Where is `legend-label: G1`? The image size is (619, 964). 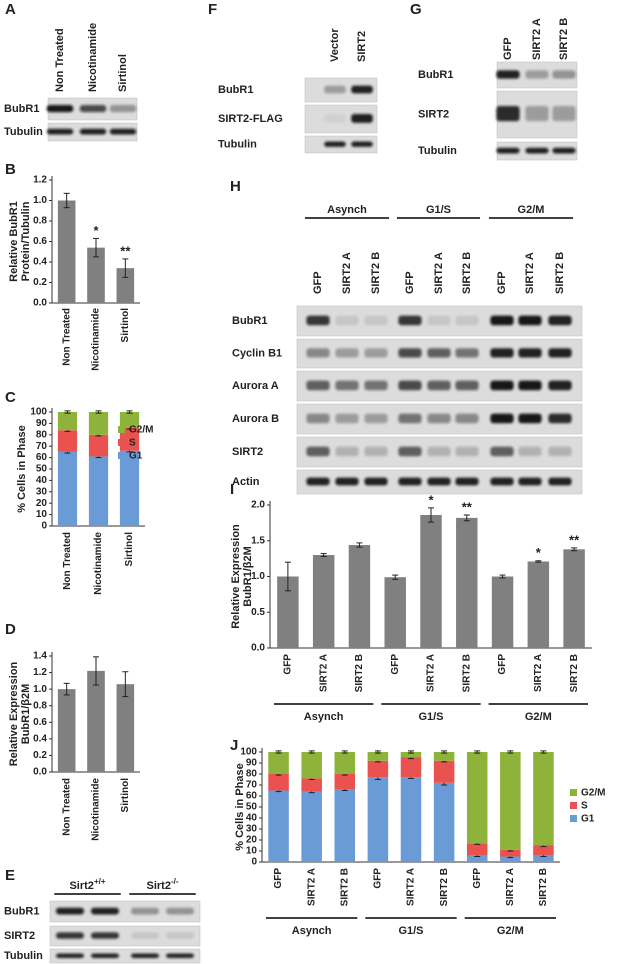 legend-label: G1 is located at coordinates (588, 819).